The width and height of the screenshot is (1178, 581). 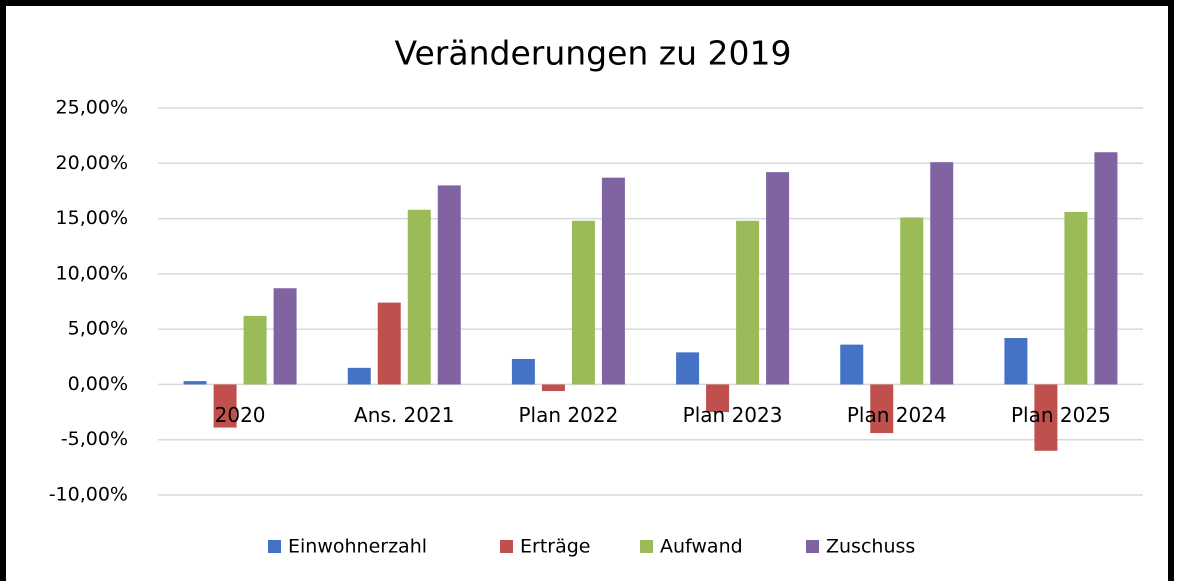 What do you see at coordinates (98, 384) in the screenshot?
I see `y-tick-label: 0,00%` at bounding box center [98, 384].